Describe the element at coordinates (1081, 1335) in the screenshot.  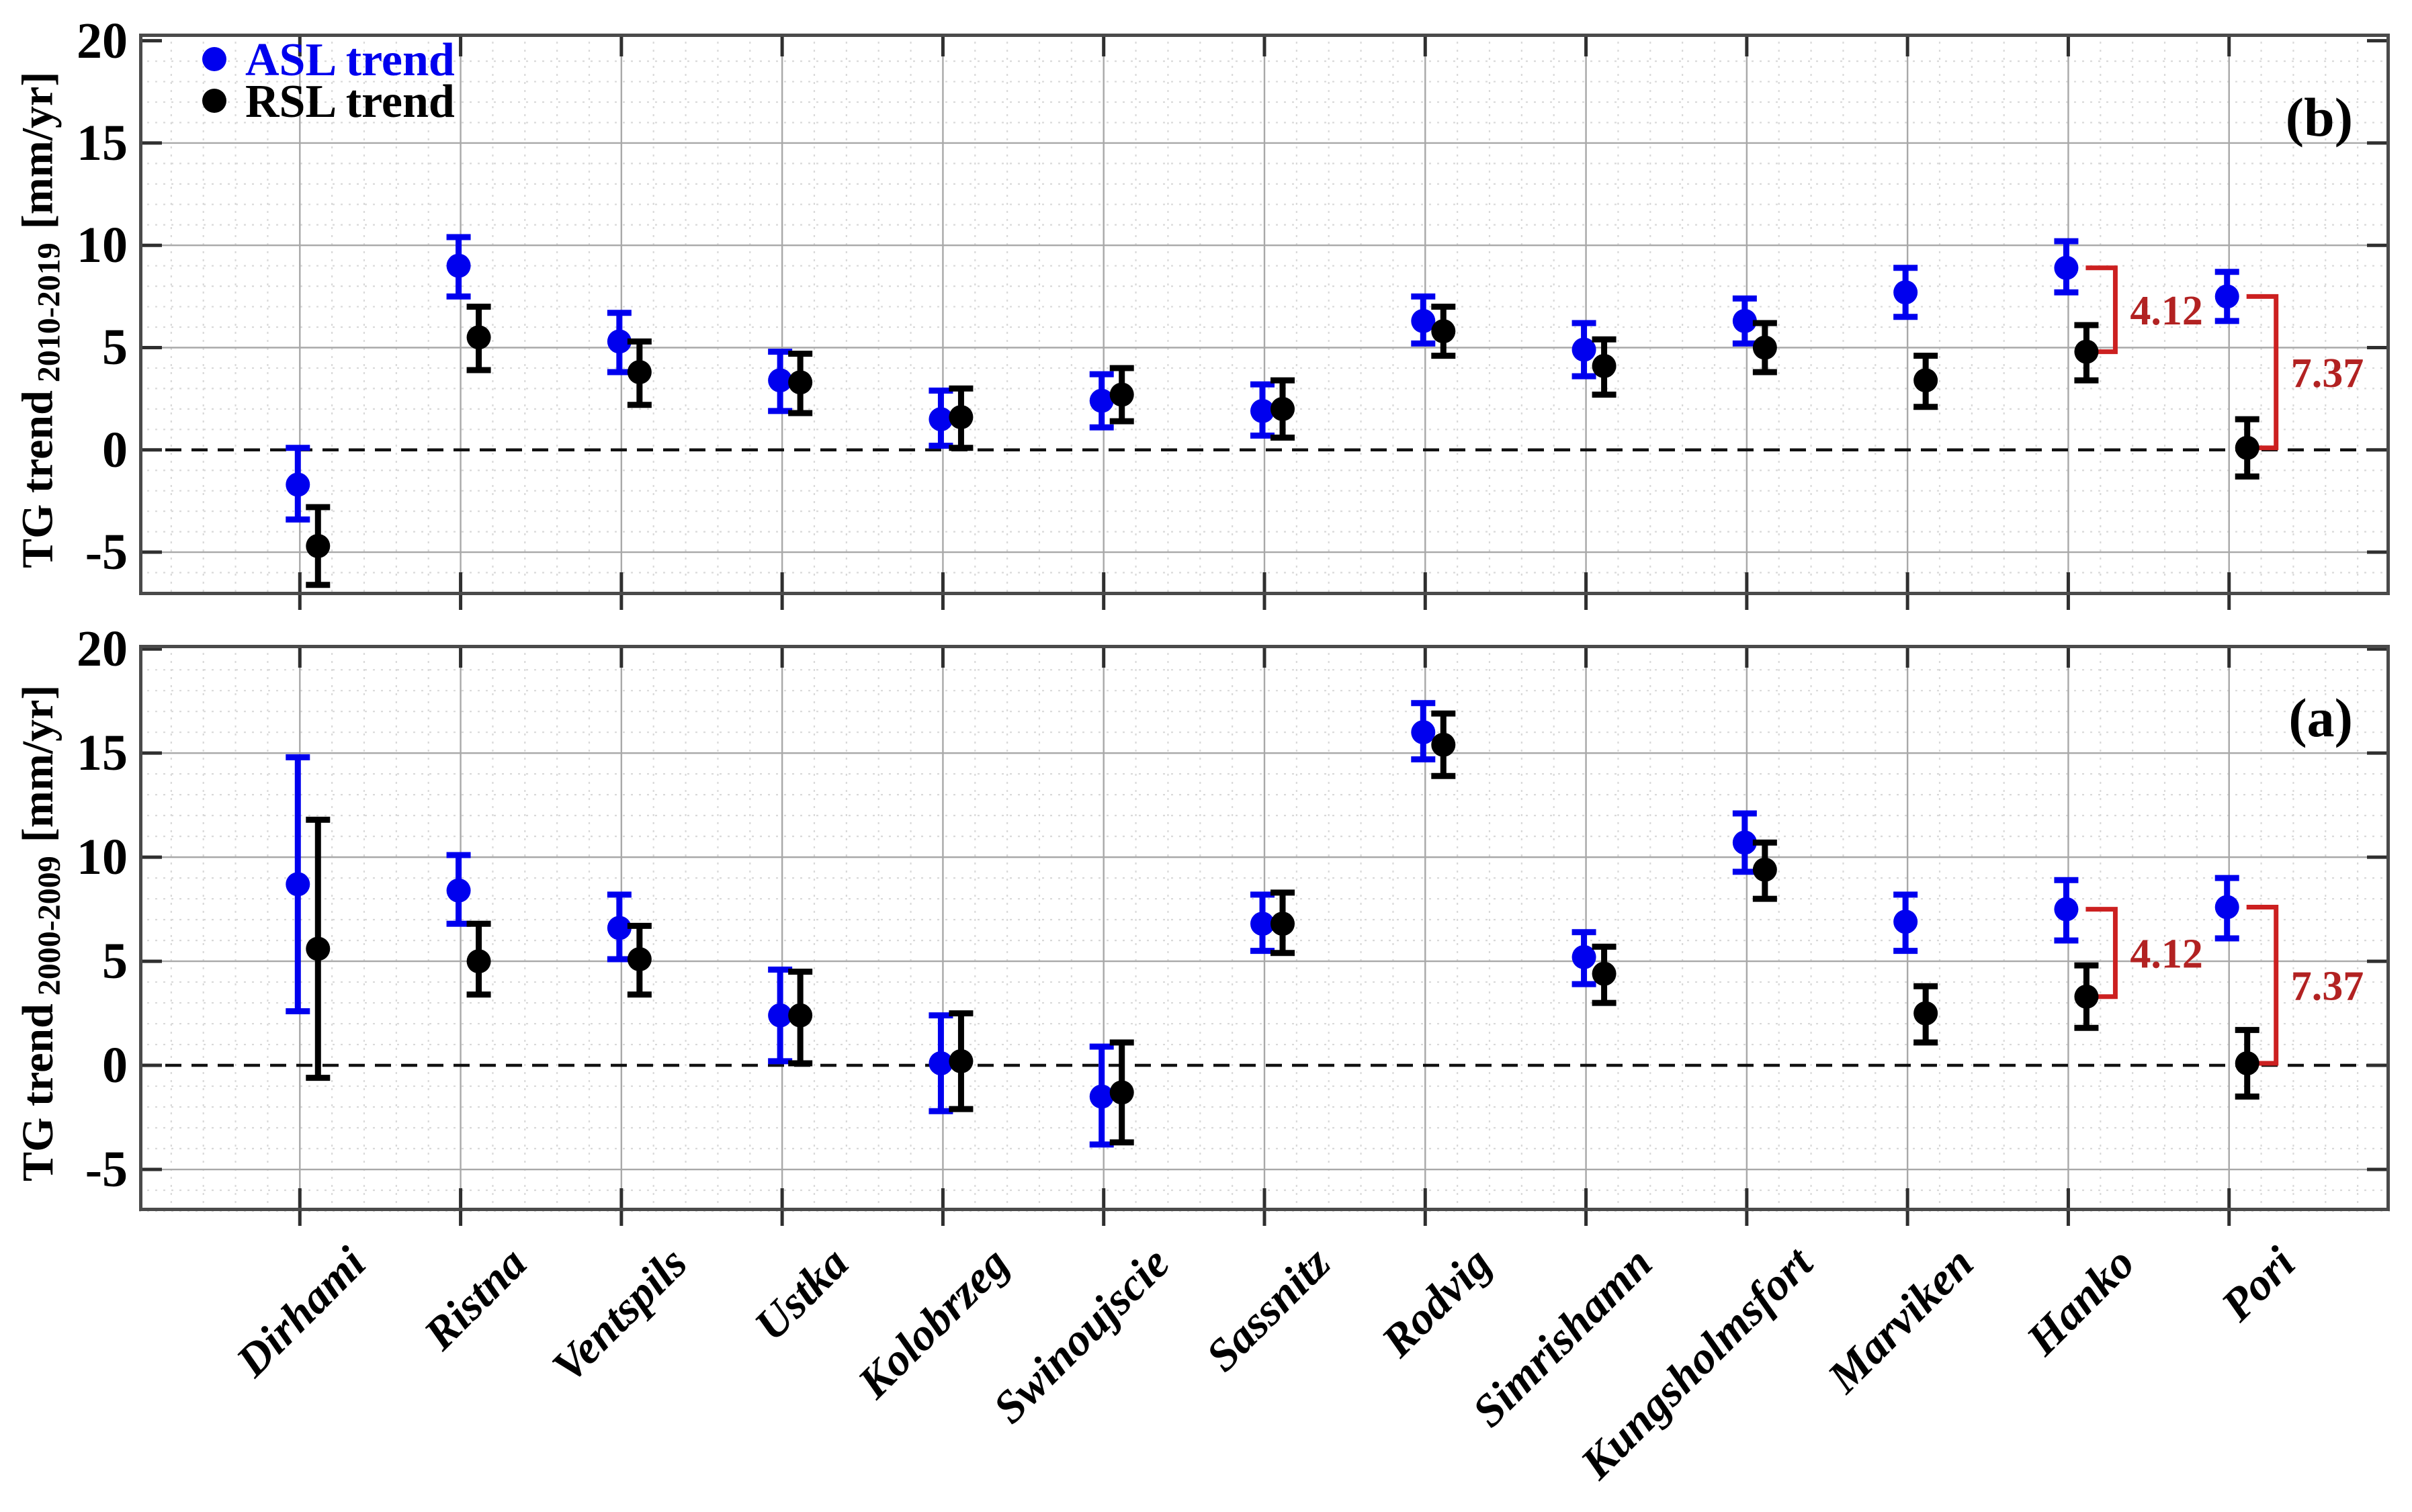
I see `x-tick-label: Swinoujscie` at that location.